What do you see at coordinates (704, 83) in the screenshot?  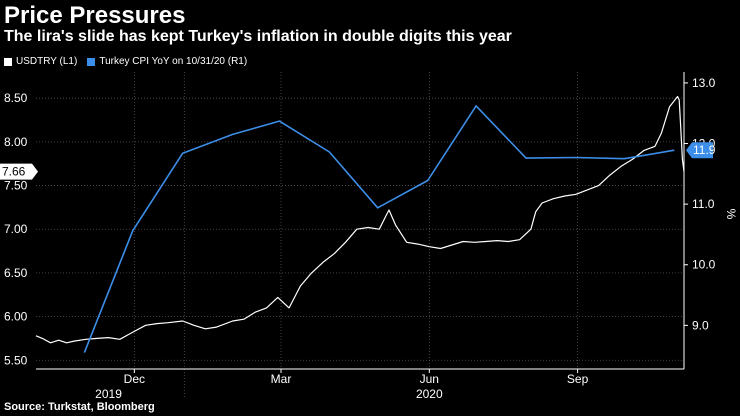 I see `right-tick-label: 13.0` at bounding box center [704, 83].